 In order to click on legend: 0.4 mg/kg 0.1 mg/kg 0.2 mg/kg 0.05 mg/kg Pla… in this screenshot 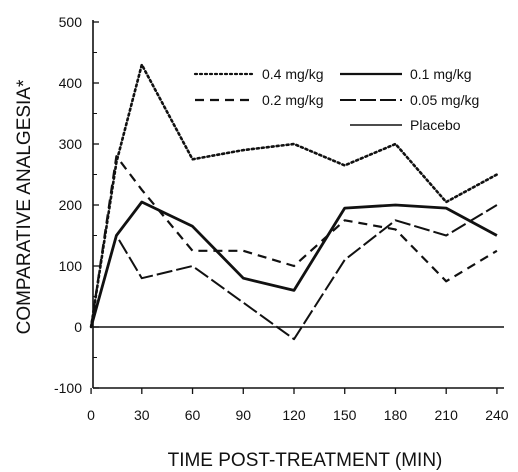, I will do `click(336, 99)`.